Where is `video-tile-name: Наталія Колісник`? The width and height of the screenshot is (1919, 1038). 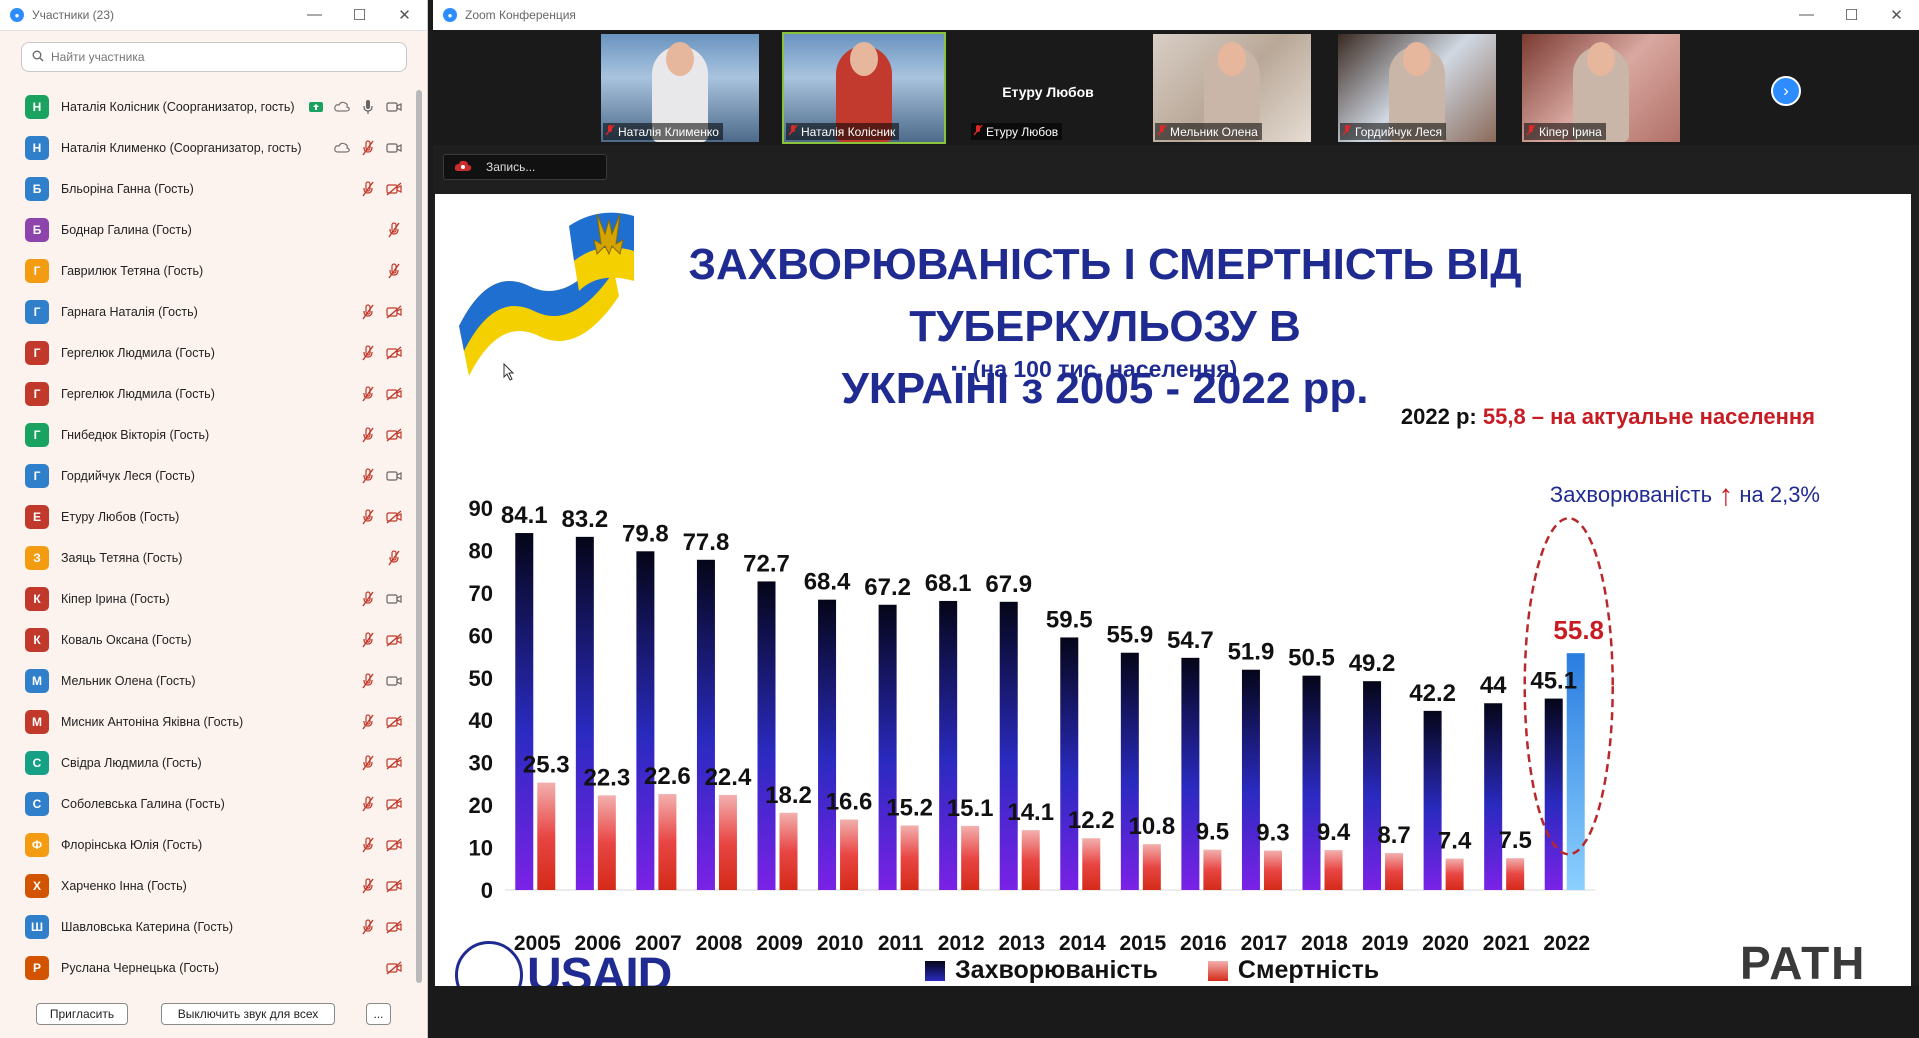 video-tile-name: Наталія Колісник is located at coordinates (848, 131).